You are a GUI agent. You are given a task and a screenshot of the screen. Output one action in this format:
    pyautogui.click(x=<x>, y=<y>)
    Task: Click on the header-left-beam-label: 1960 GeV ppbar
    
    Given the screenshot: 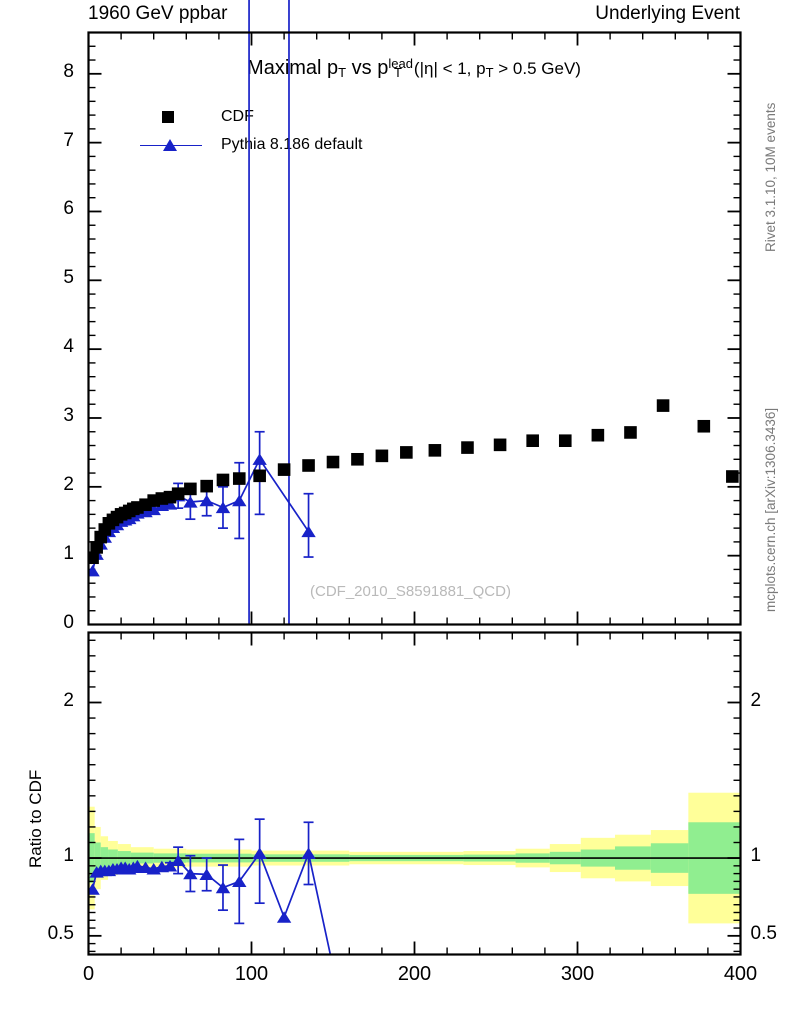 What is the action you would take?
    pyautogui.click(x=158, y=13)
    